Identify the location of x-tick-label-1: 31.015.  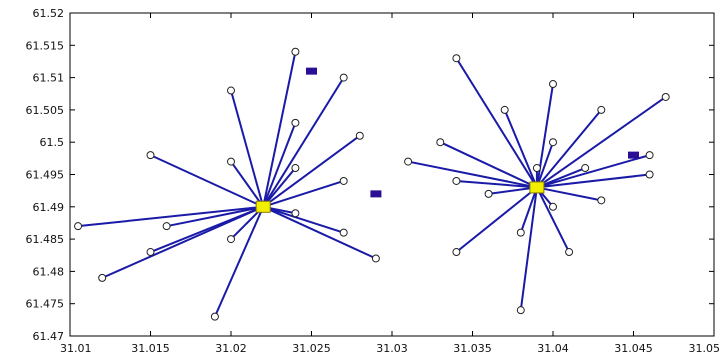
(150, 348).